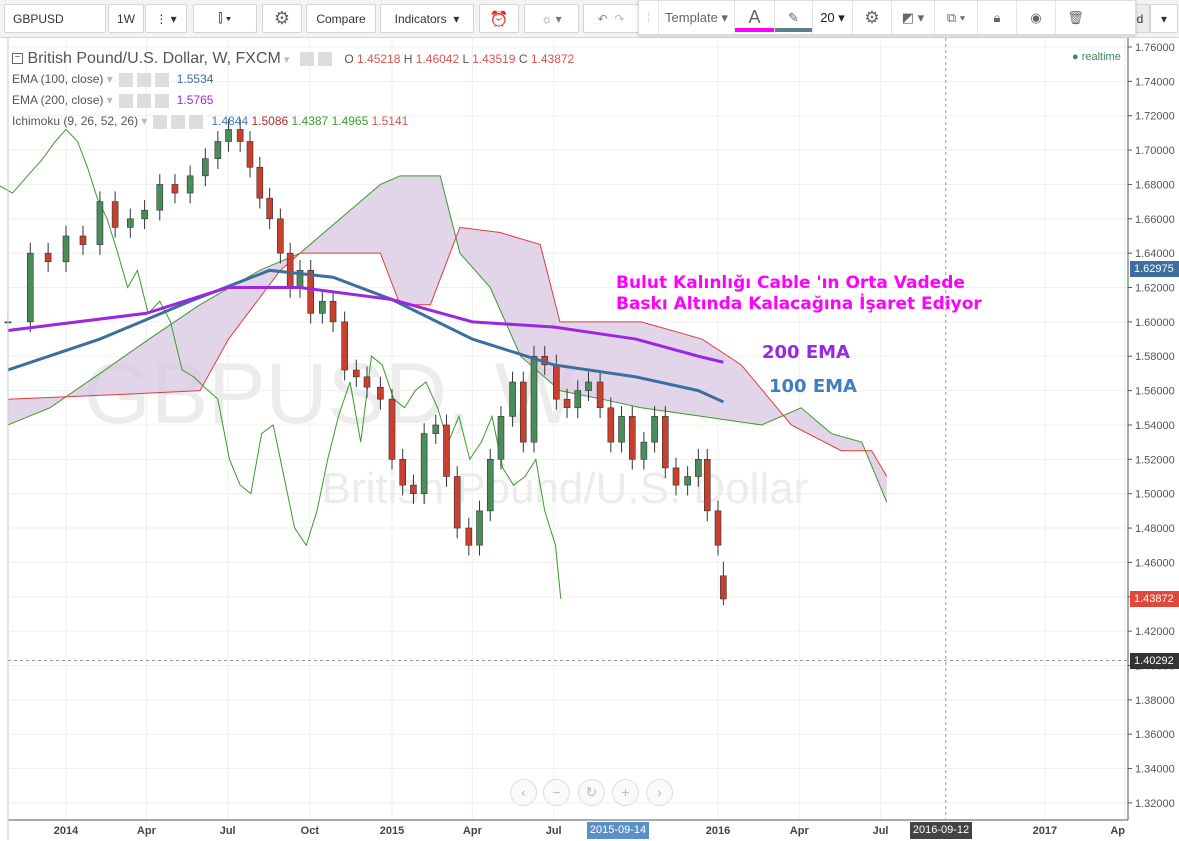  I want to click on open-label: O, so click(349, 59).